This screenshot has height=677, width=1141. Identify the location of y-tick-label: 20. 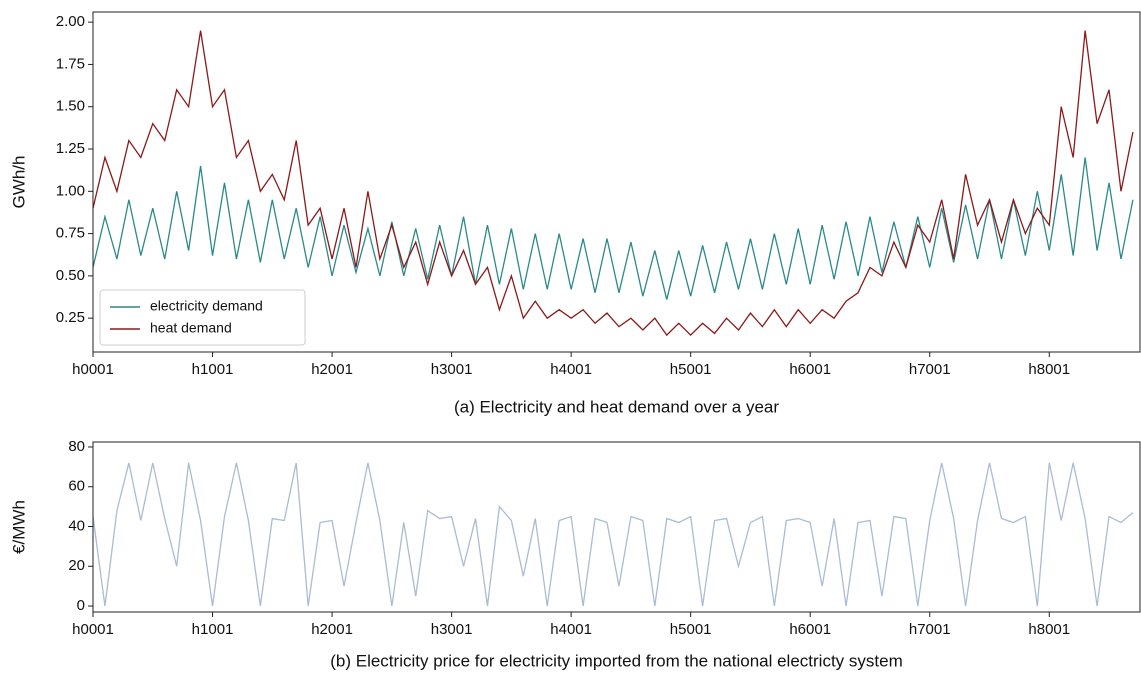
(76, 565).